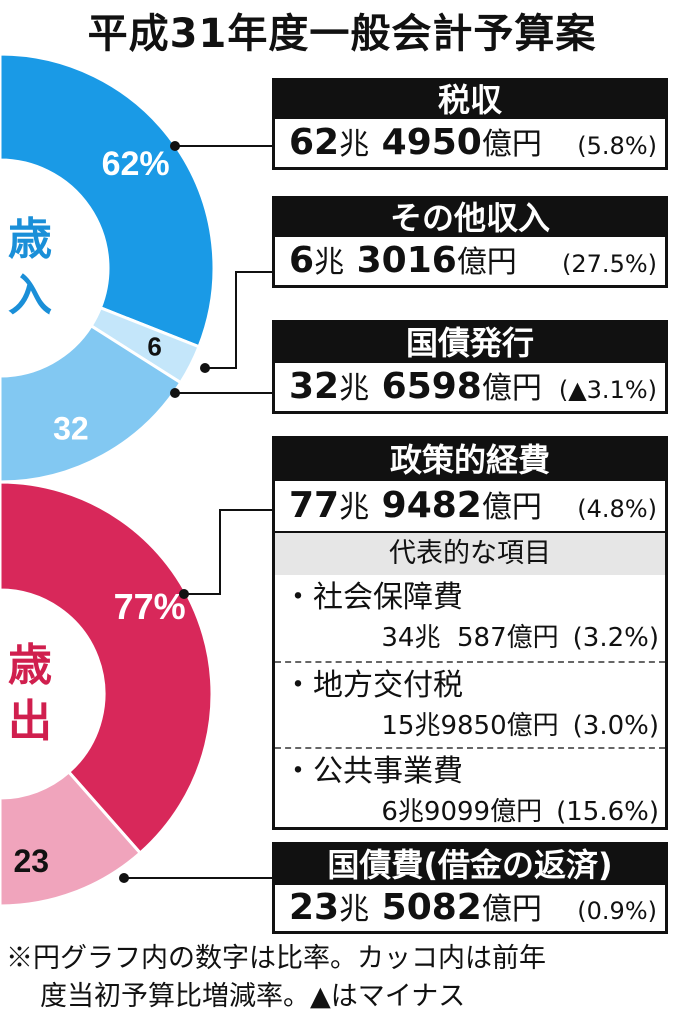 The image size is (684, 1024). Describe the element at coordinates (373, 685) in the screenshot. I see `item-name: ・地方交付税` at that location.